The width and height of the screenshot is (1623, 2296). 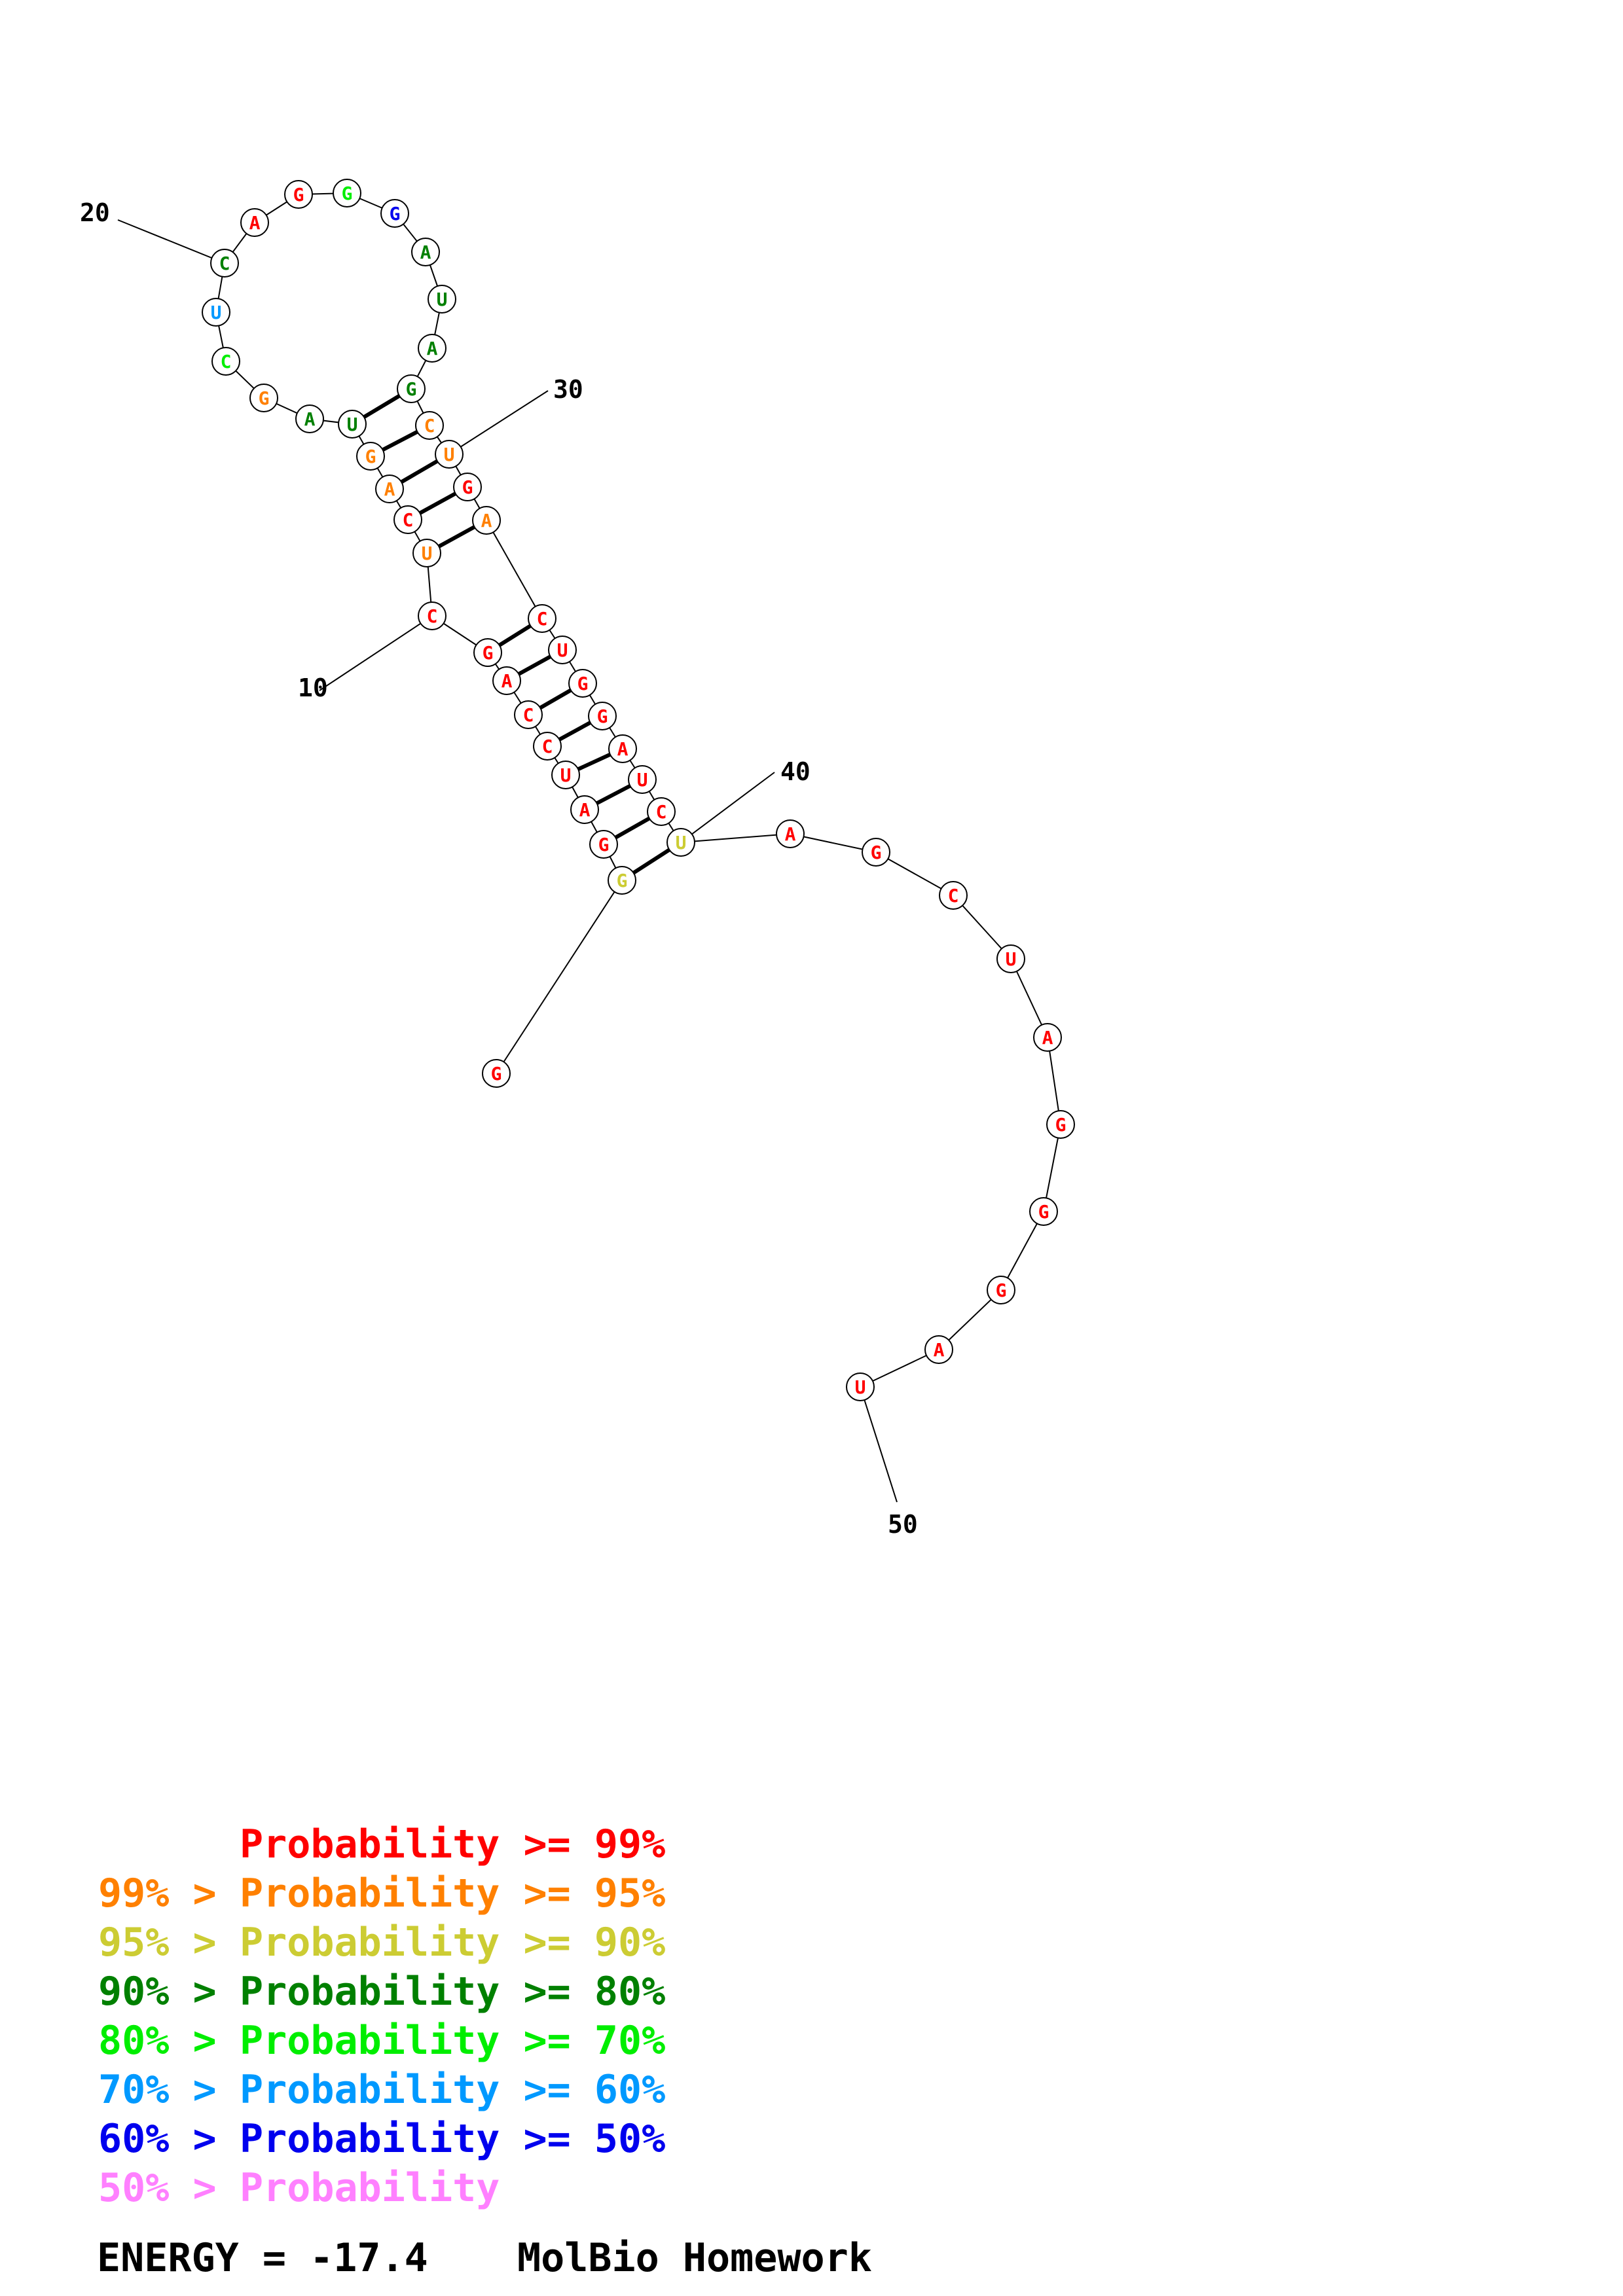 I want to click on position-label: 10, so click(x=313, y=687).